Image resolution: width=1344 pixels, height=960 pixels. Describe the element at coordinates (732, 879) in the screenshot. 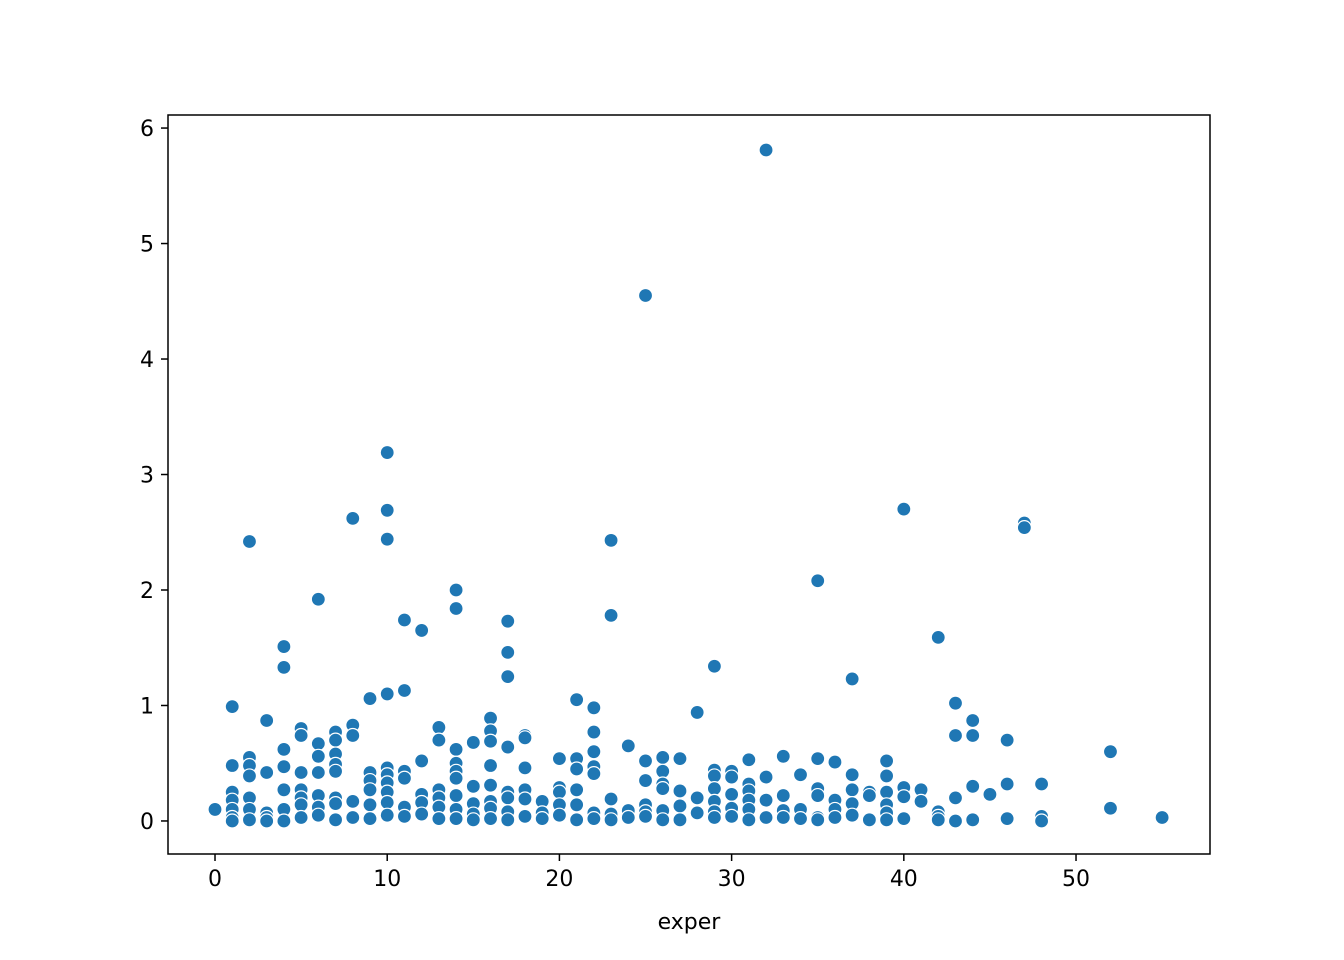

I see `x-tick-label: 30` at that location.